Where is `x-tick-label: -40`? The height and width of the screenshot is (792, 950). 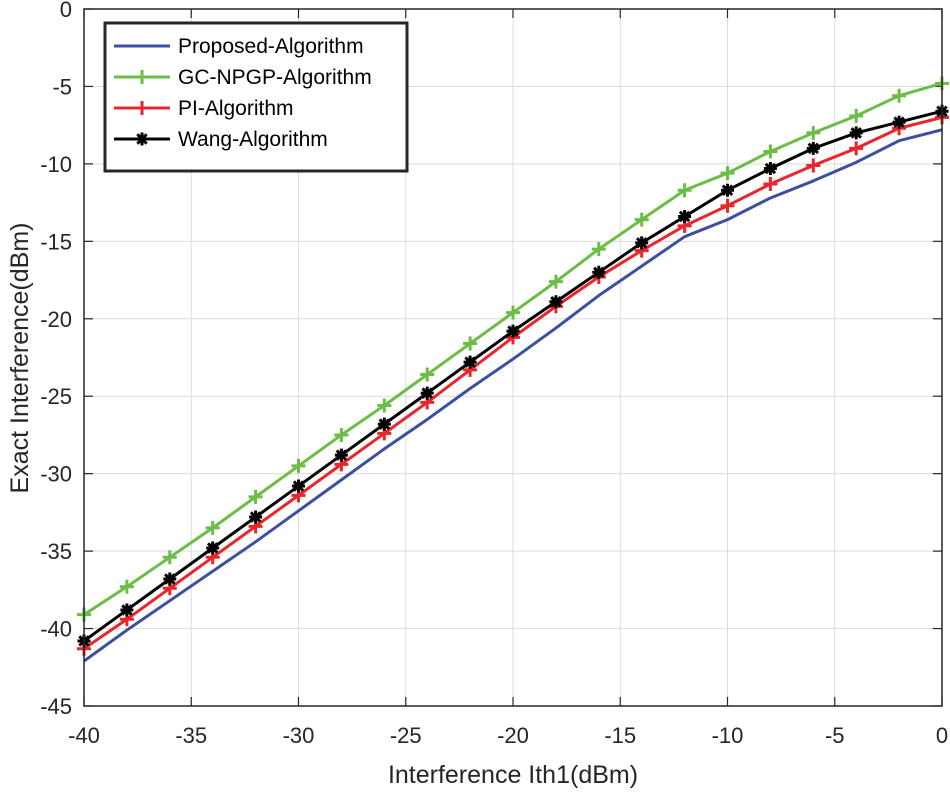
x-tick-label: -40 is located at coordinates (84, 735).